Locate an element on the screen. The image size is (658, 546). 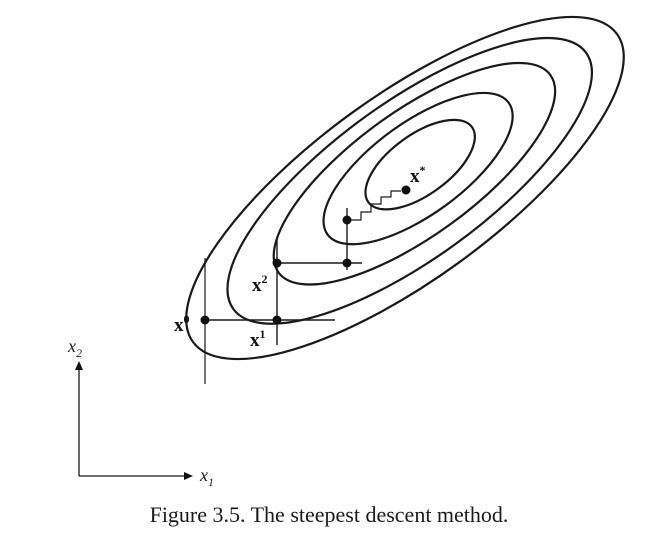
axes: x2 x1 is located at coordinates (140, 412).